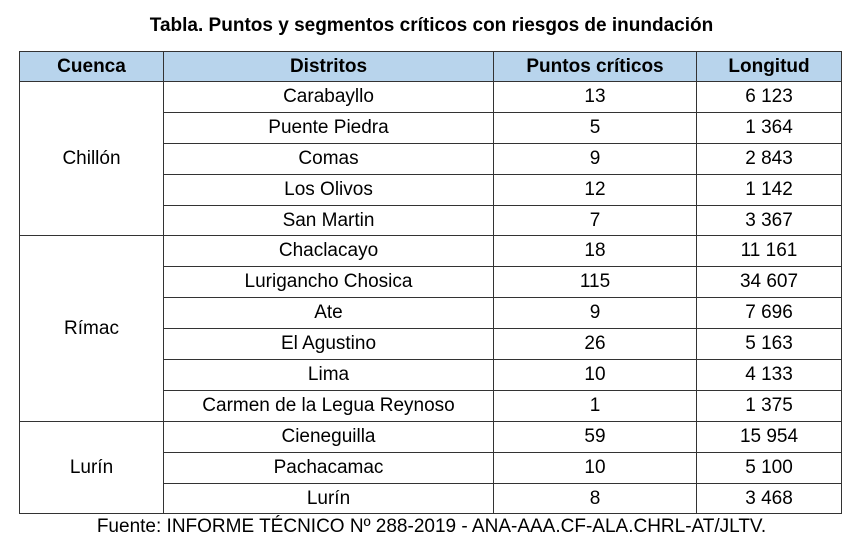  I want to click on table-row: Lurín 8 3 468, so click(431, 498).